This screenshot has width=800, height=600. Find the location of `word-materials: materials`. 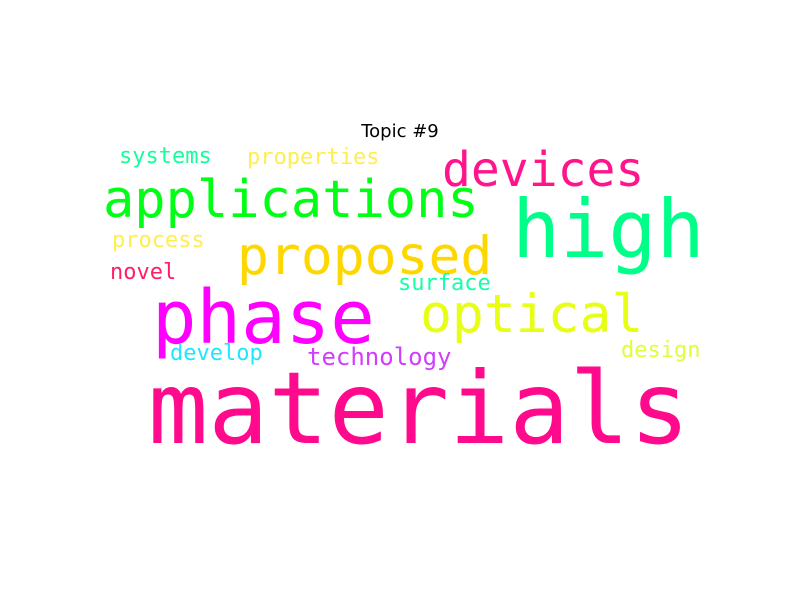

word-materials: materials is located at coordinates (419, 408).